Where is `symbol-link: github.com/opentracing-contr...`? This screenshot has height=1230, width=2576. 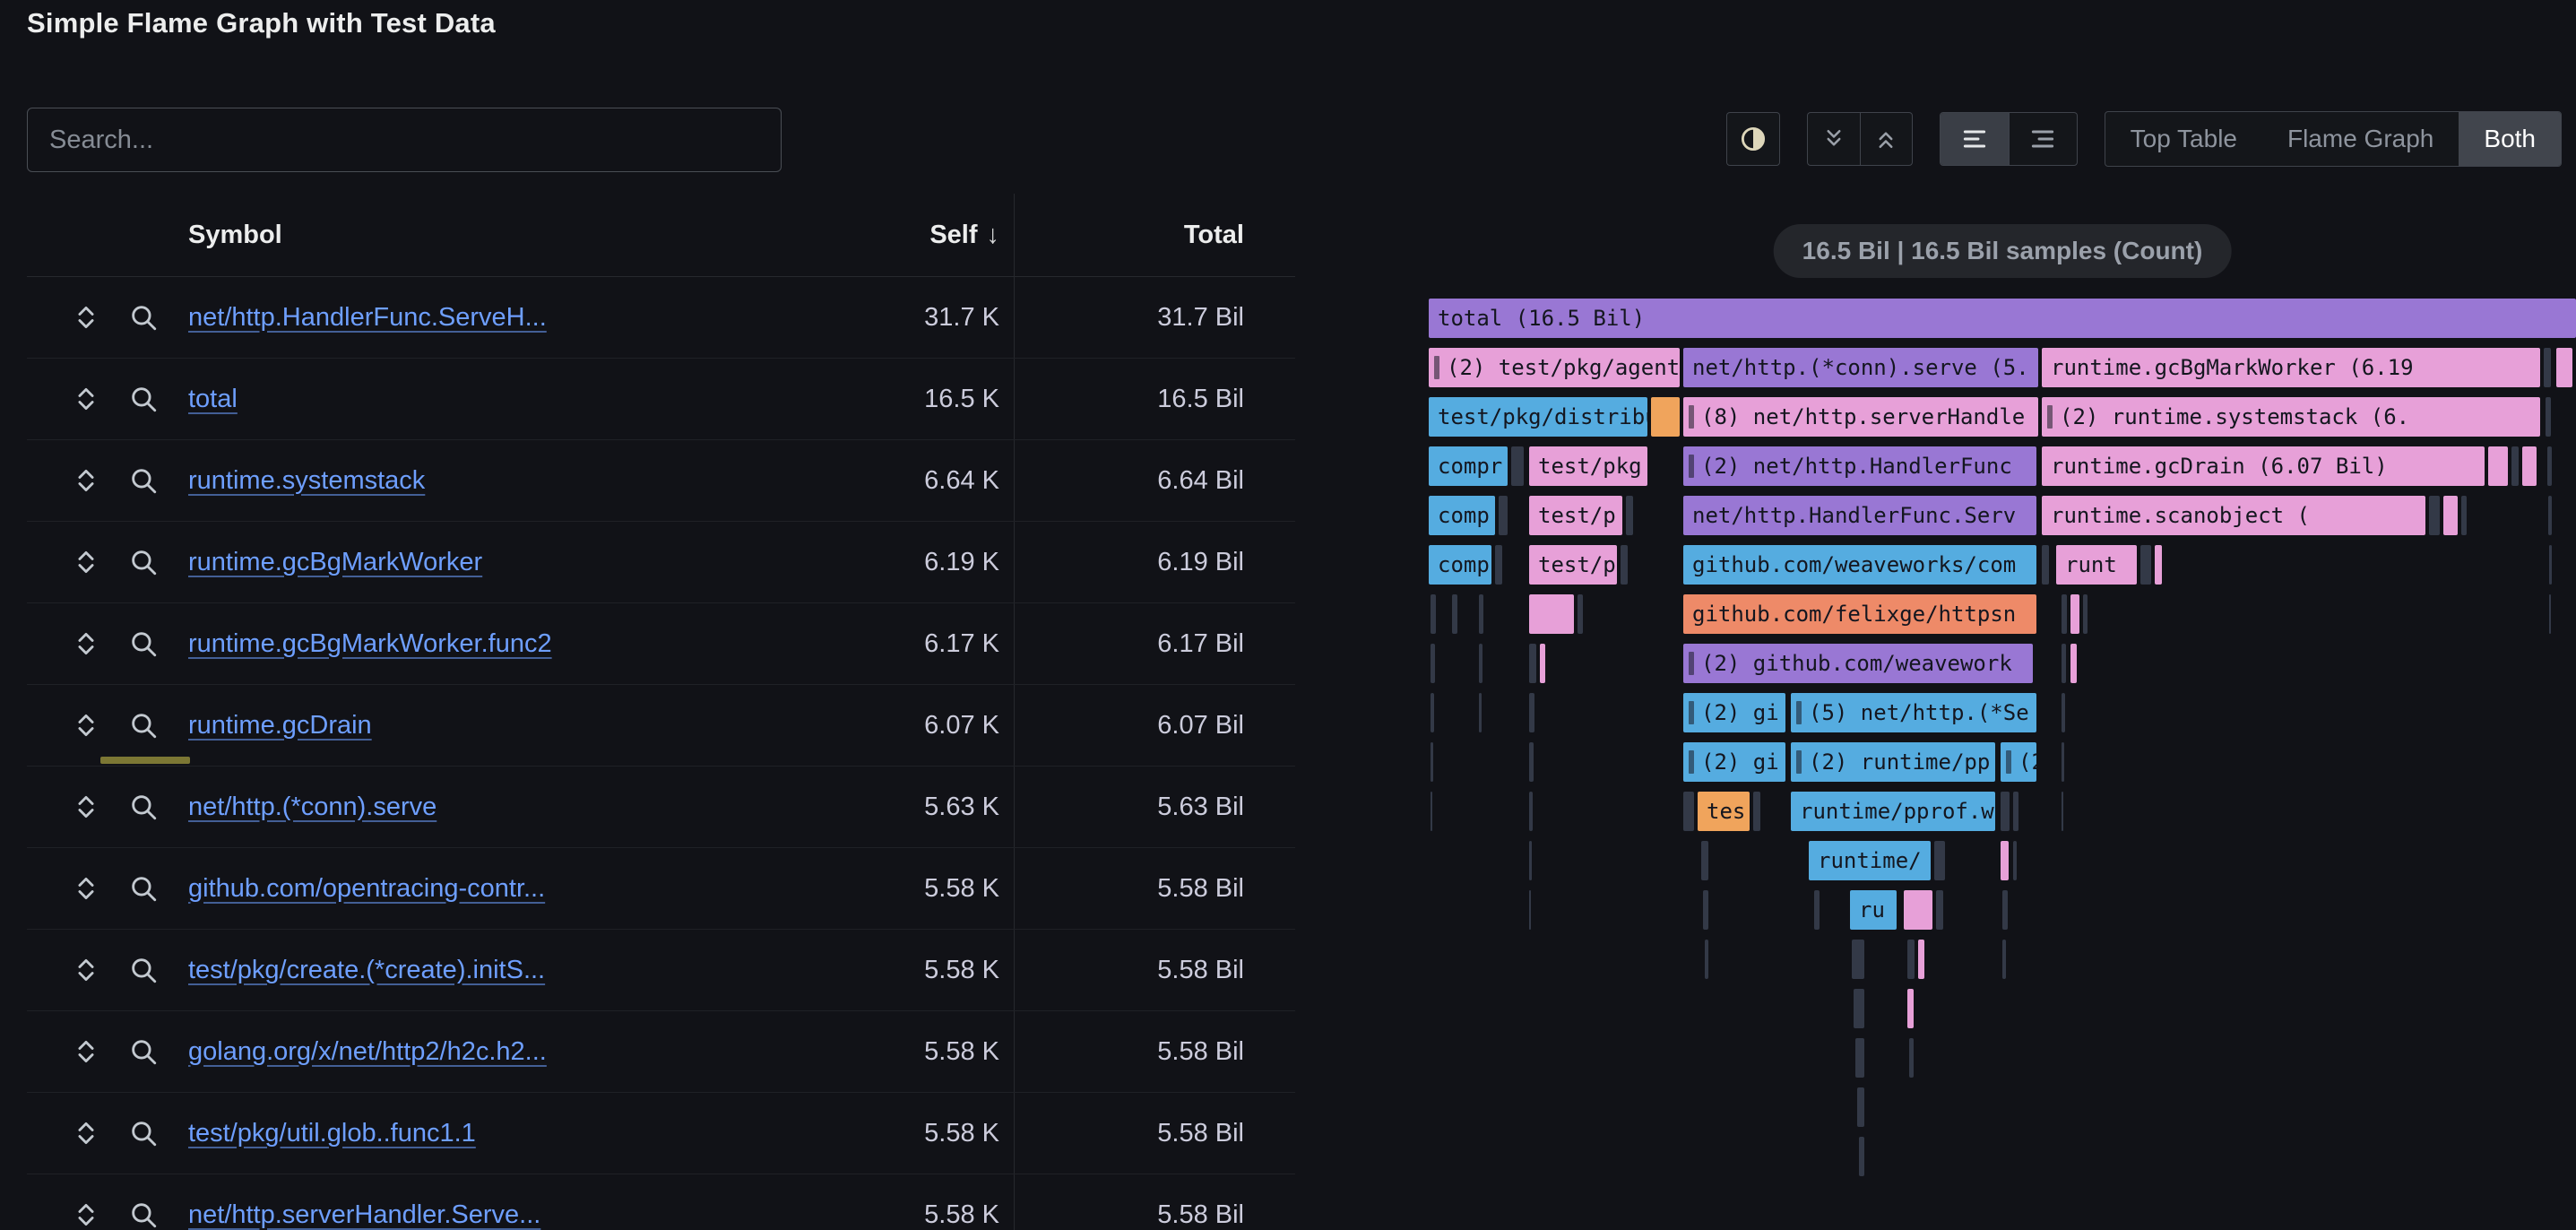
symbol-link: github.com/opentracing-contr... is located at coordinates (367, 888).